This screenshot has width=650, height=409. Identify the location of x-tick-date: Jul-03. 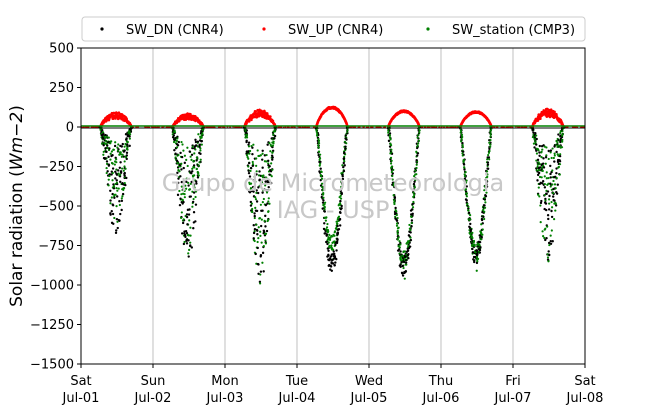
(225, 398).